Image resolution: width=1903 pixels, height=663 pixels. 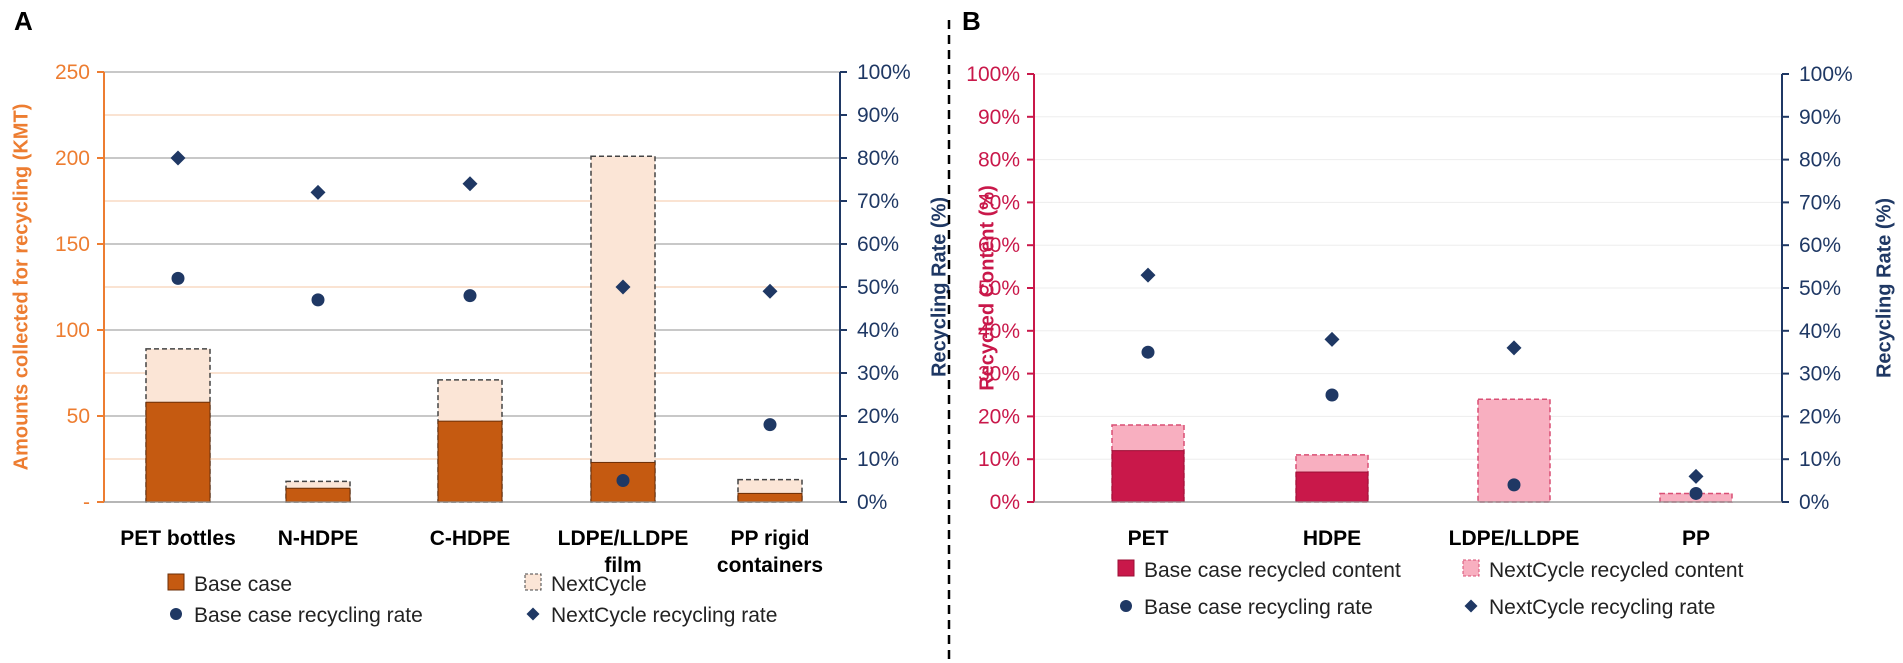 What do you see at coordinates (999, 459) in the screenshot?
I see `left-axis-tick-label: 10%` at bounding box center [999, 459].